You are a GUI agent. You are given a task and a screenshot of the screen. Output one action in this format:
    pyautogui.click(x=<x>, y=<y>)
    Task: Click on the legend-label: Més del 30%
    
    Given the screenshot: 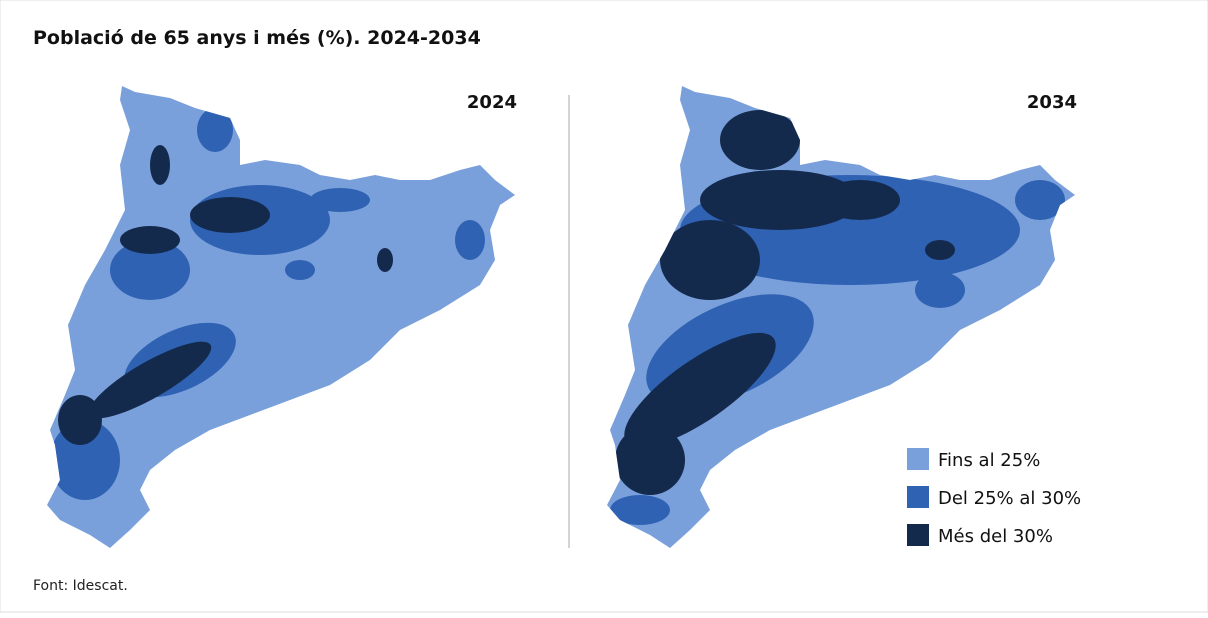 What is the action you would take?
    pyautogui.click(x=995, y=536)
    